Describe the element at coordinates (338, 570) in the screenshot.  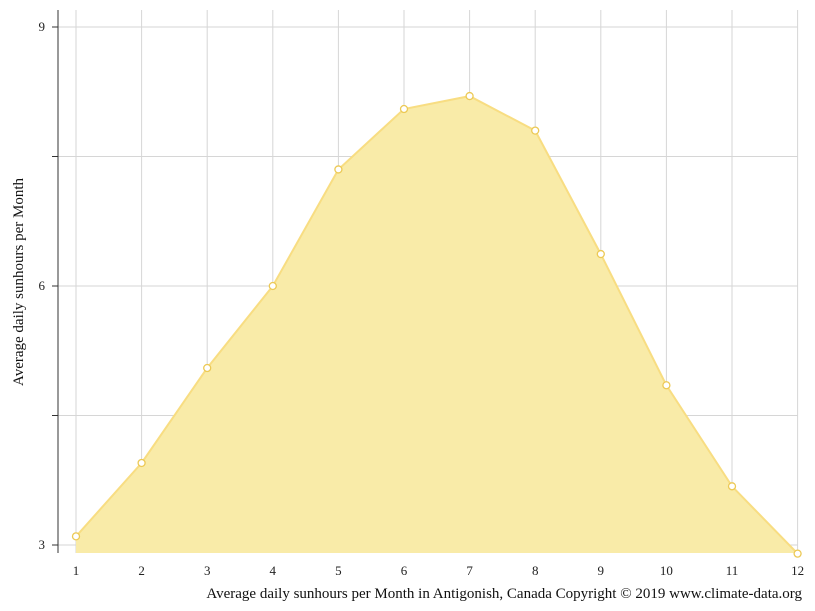
I see `x-tick-label-5: 5` at that location.